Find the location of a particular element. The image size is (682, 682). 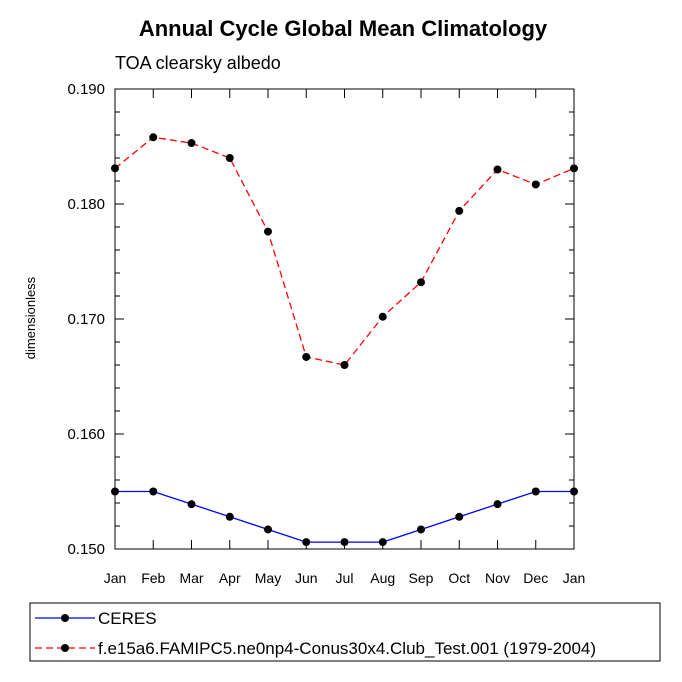

x-tick-label: Mar is located at coordinates (191, 578).